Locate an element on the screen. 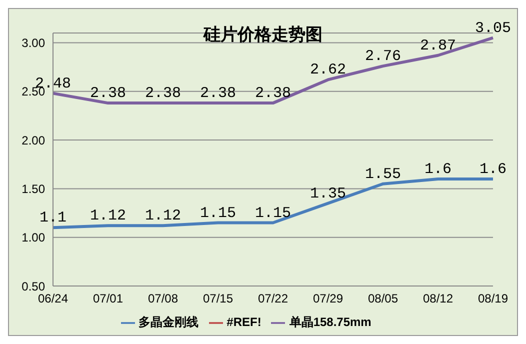 The height and width of the screenshot is (344, 526). data-label: 1.35 is located at coordinates (328, 193).